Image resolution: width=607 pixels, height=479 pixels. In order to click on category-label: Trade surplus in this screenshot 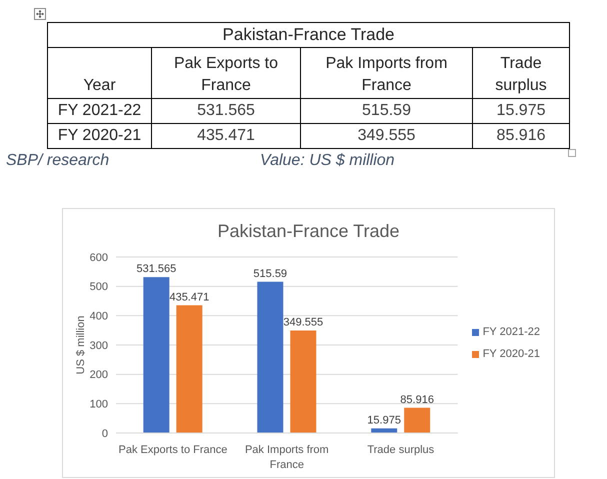, I will do `click(521, 74)`.